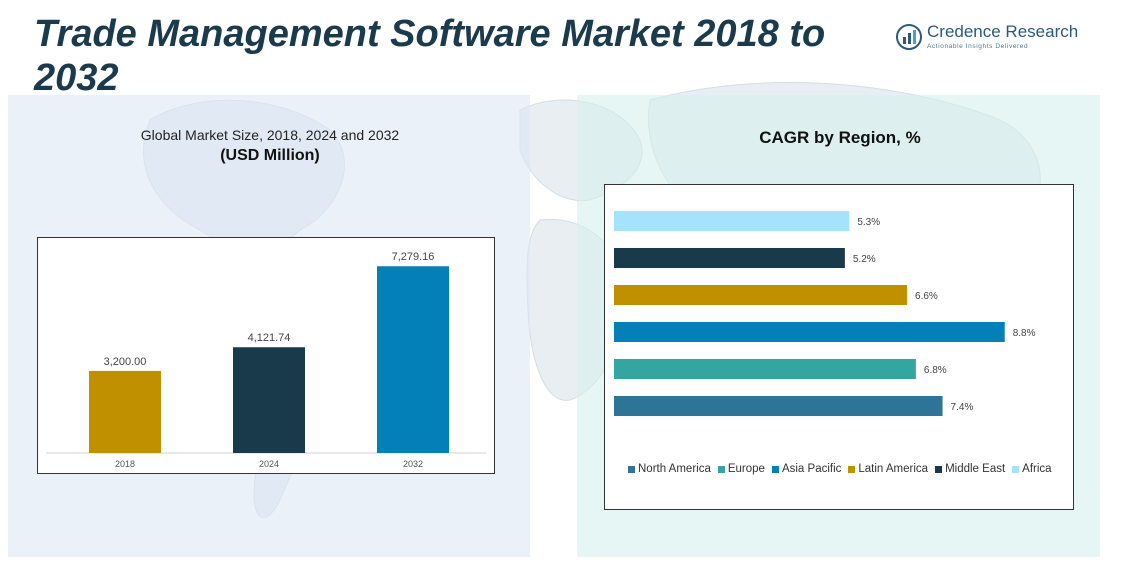 This screenshot has height=576, width=1127. I want to click on bar-value-label: 7,279.16, so click(413, 257).